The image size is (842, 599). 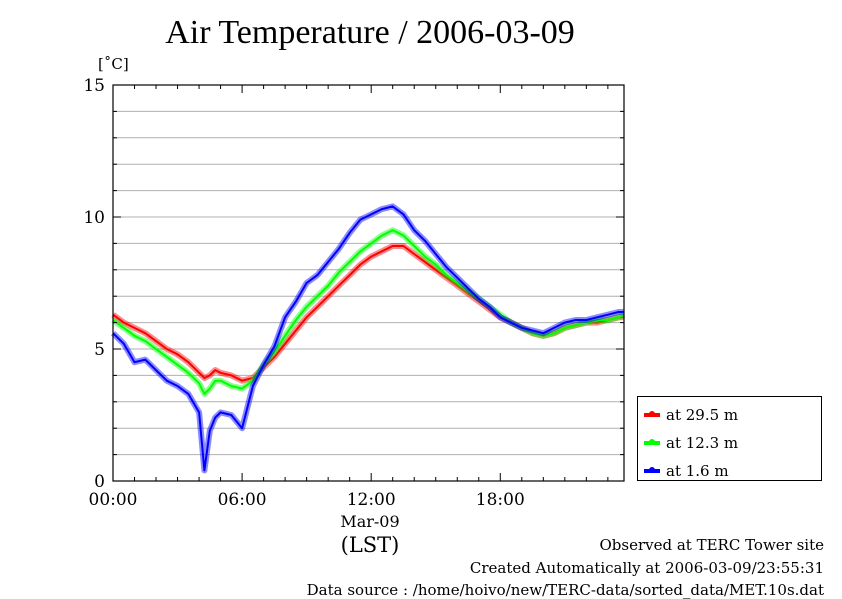 I want to click on legend-swatch-green, so click(x=652, y=442).